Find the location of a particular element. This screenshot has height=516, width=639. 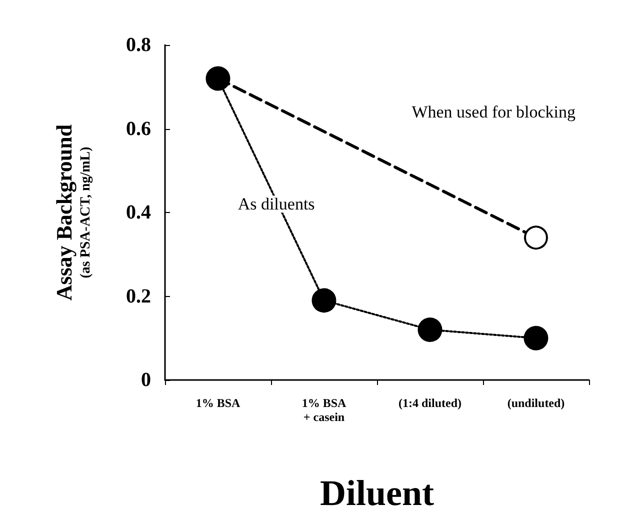

y-tick-label: 0.8 is located at coordinates (138, 45).